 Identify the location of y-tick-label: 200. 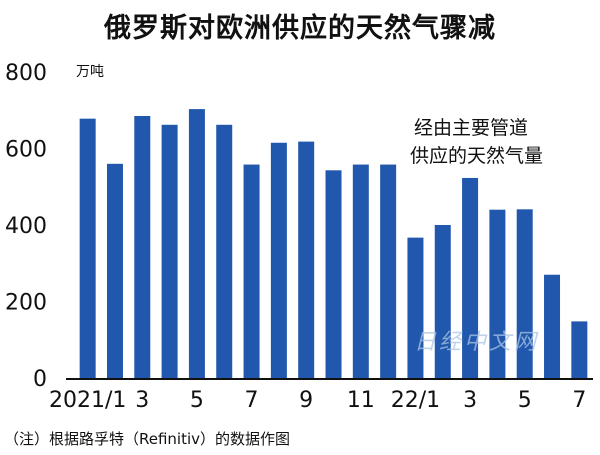
(26, 303).